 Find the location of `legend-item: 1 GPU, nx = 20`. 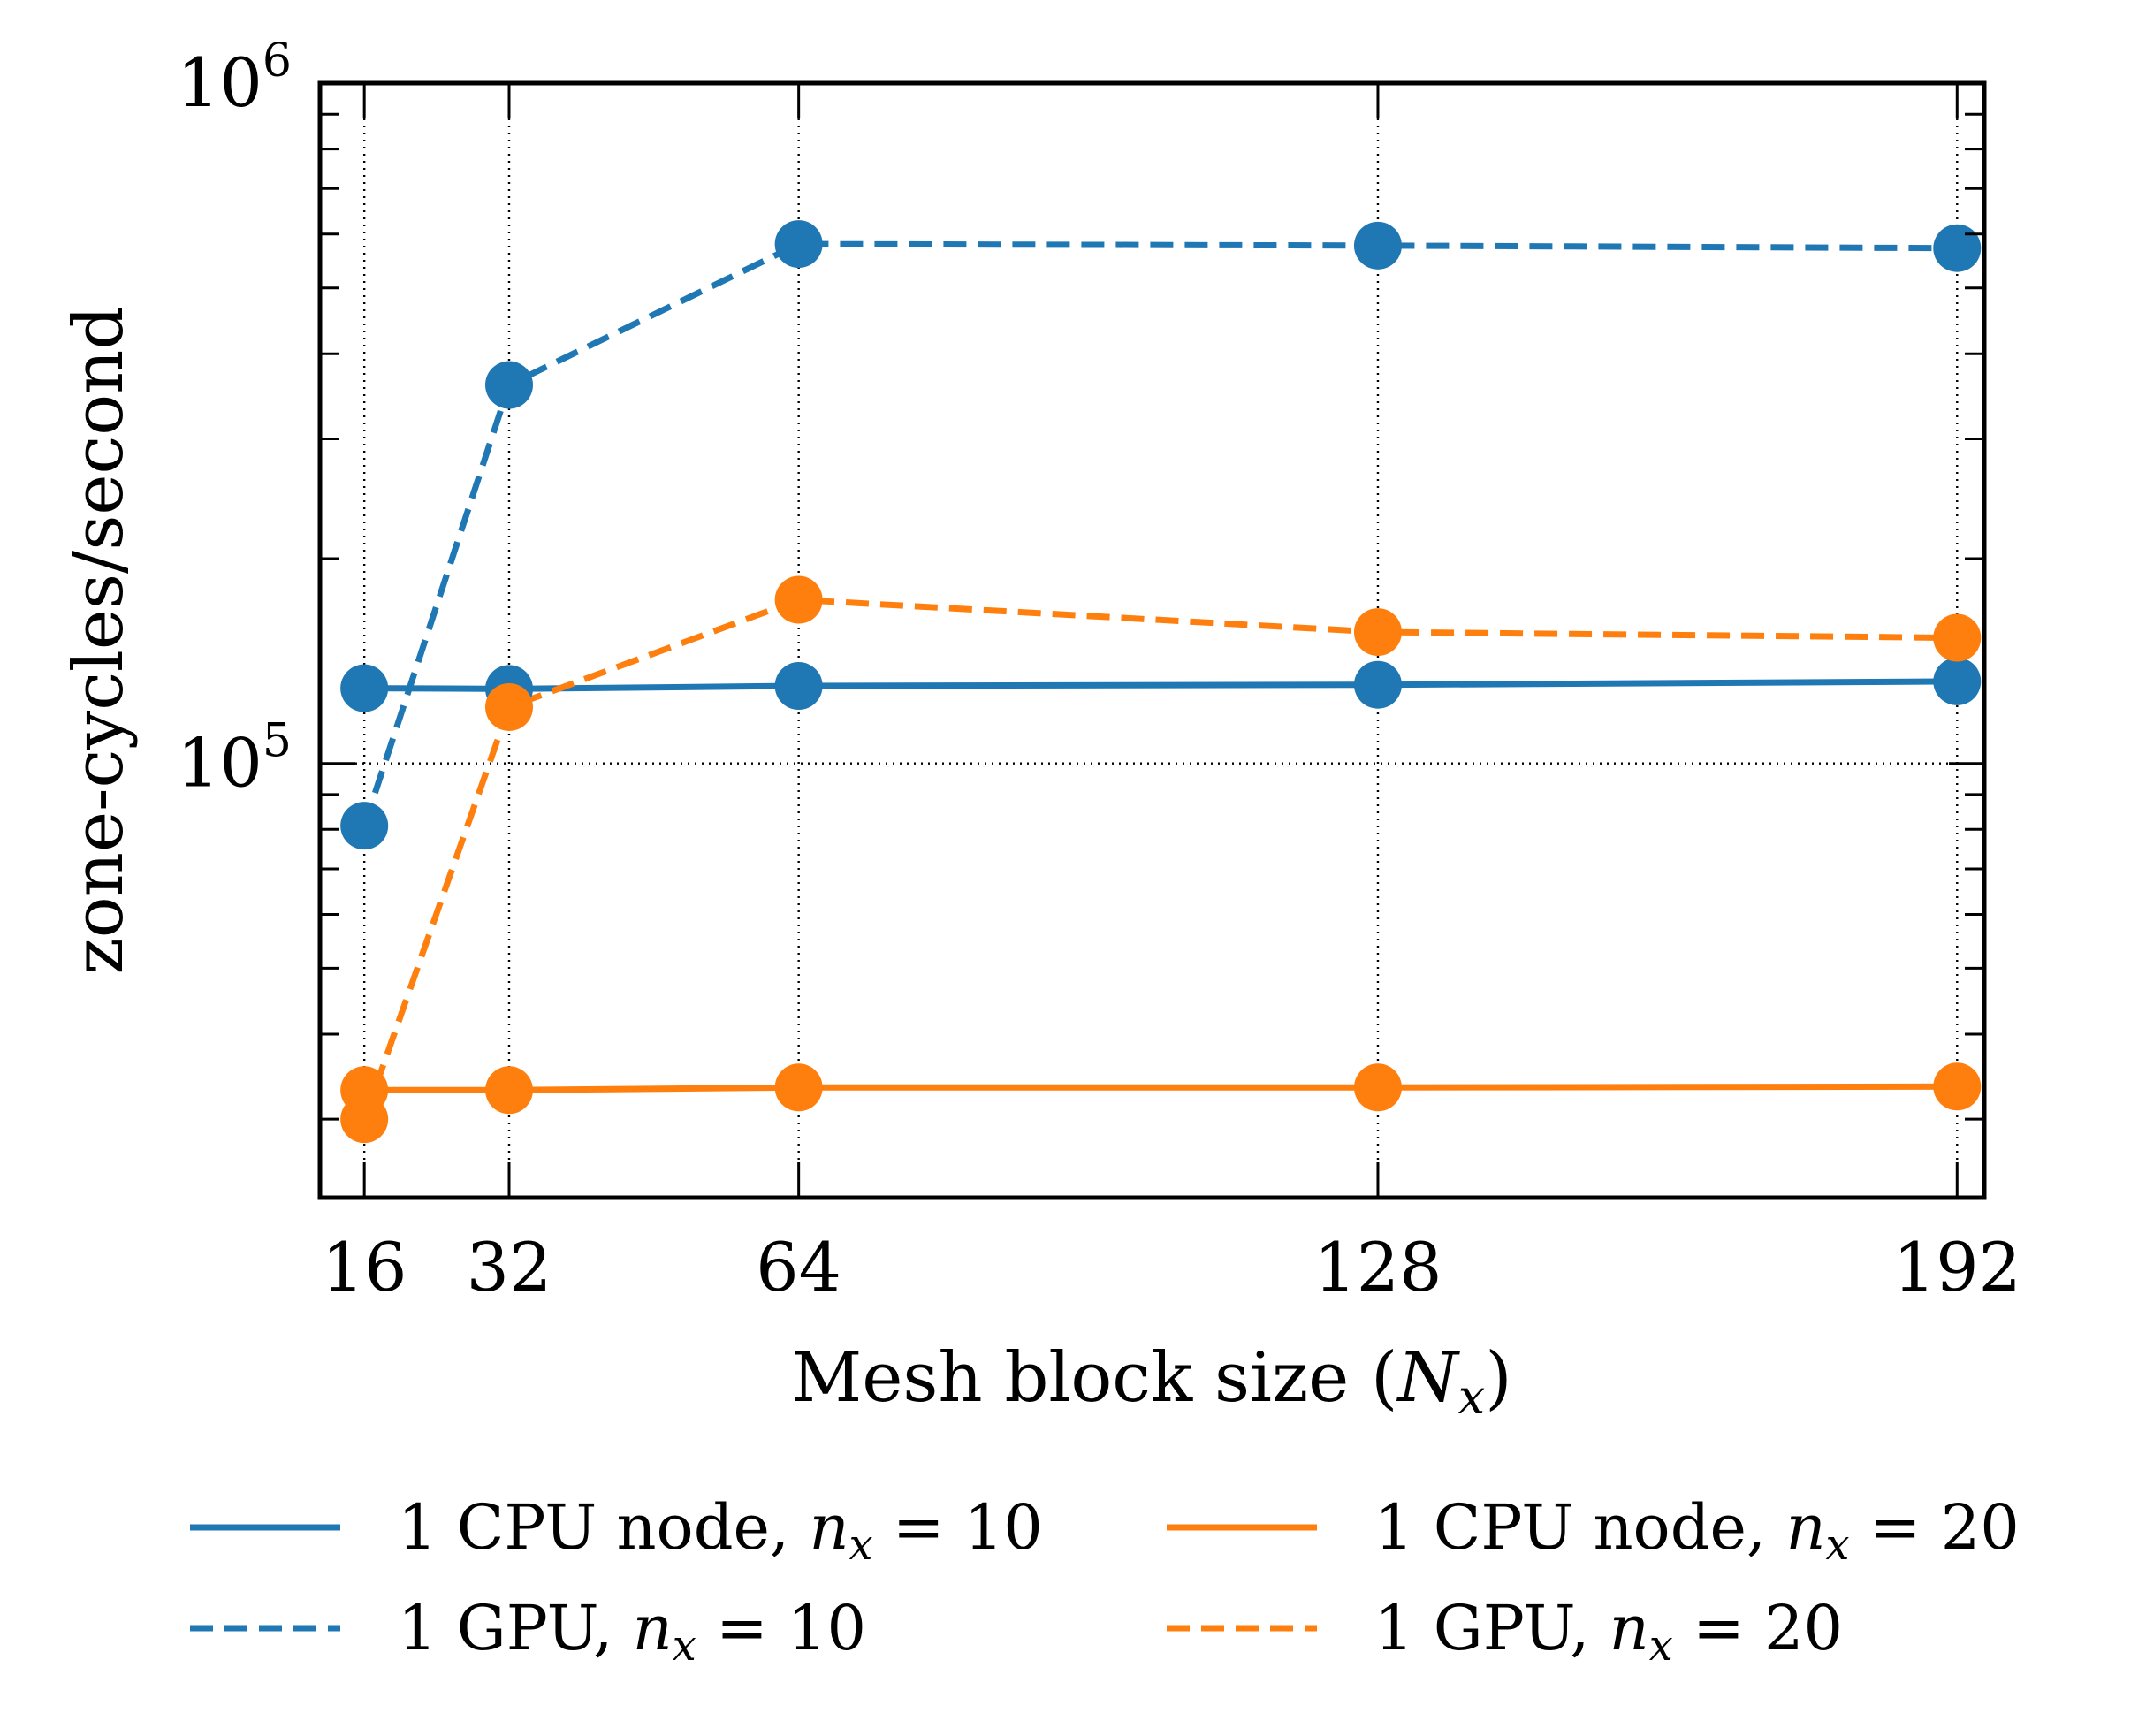

legend-item: 1 GPU, nx = 20 is located at coordinates (1505, 1632).